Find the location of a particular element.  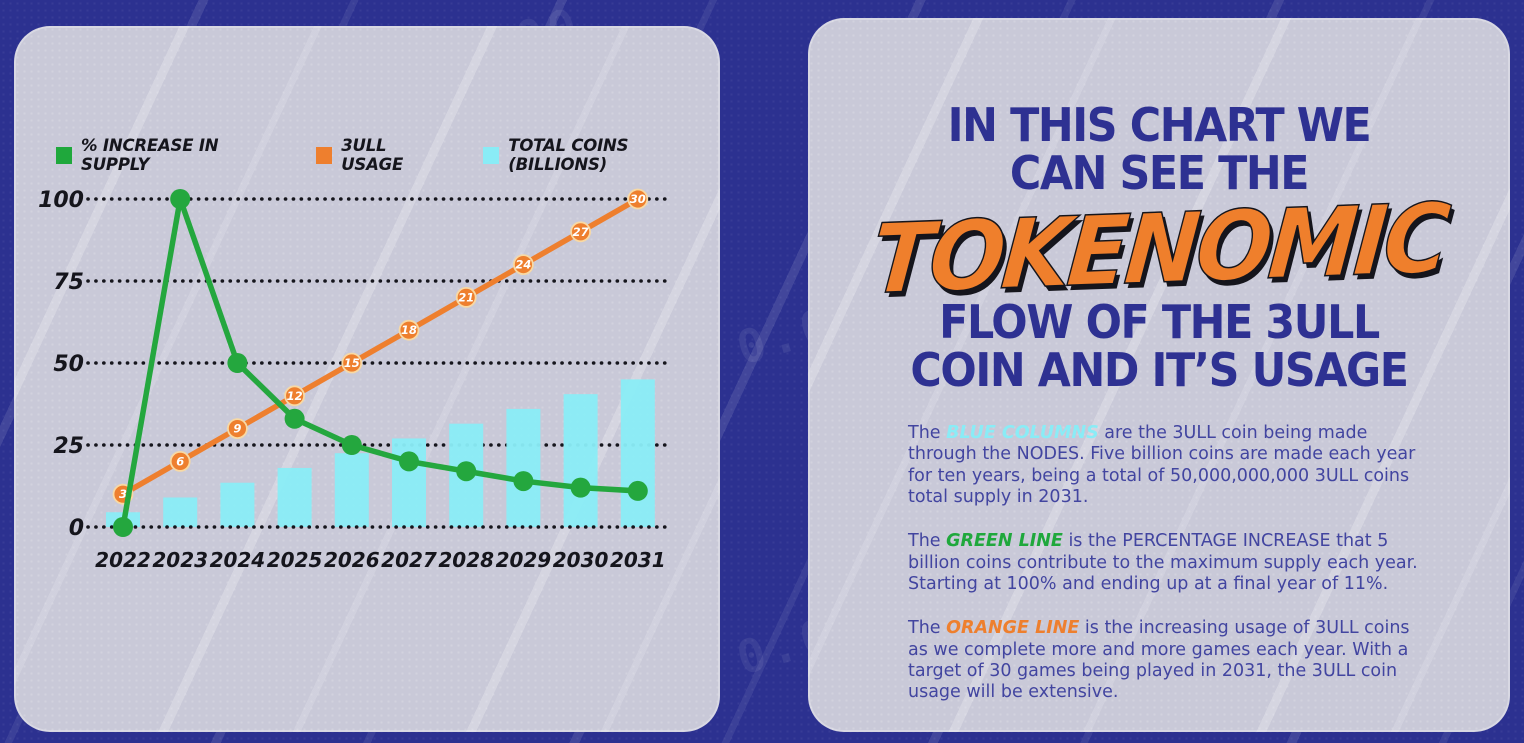

legend-item-increase-in-supply: % INCREASE IN SUPPLY is located at coordinates (168, 155).